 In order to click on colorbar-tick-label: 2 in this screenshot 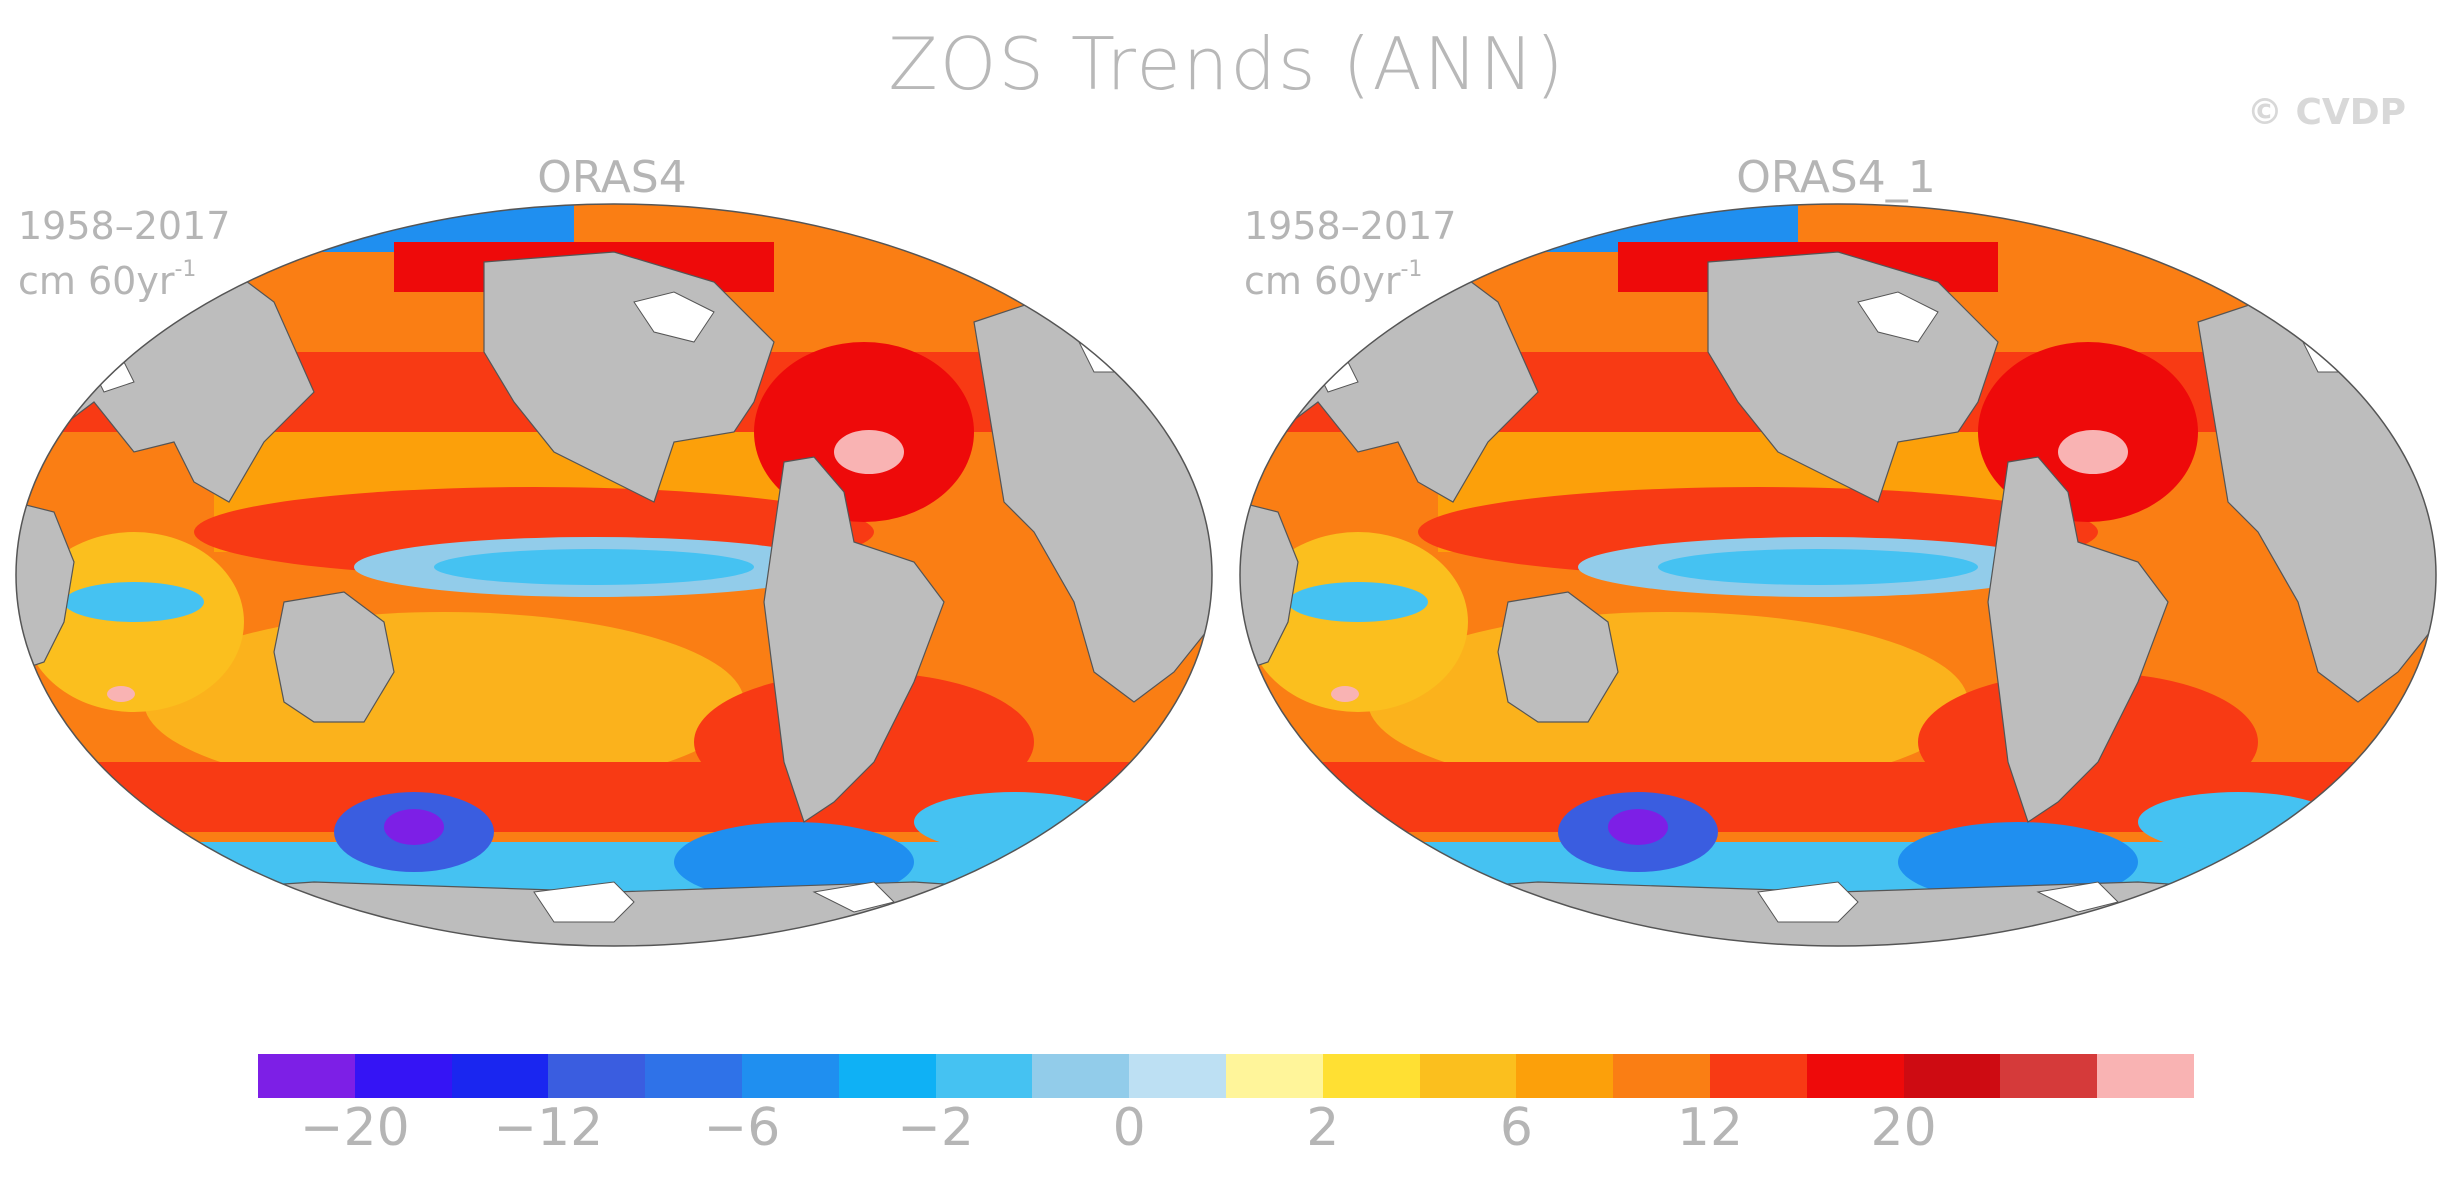, I will do `click(1323, 1128)`.